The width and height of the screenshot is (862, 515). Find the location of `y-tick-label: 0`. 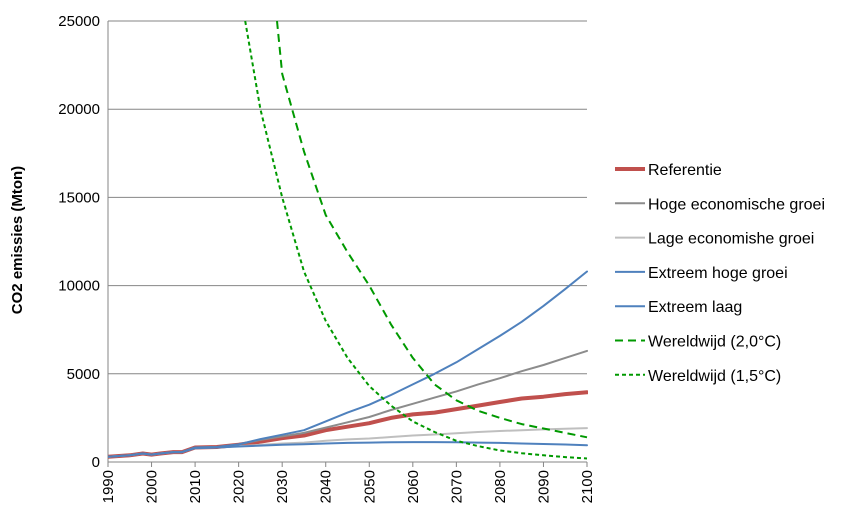

y-tick-label: 0 is located at coordinates (96, 462).